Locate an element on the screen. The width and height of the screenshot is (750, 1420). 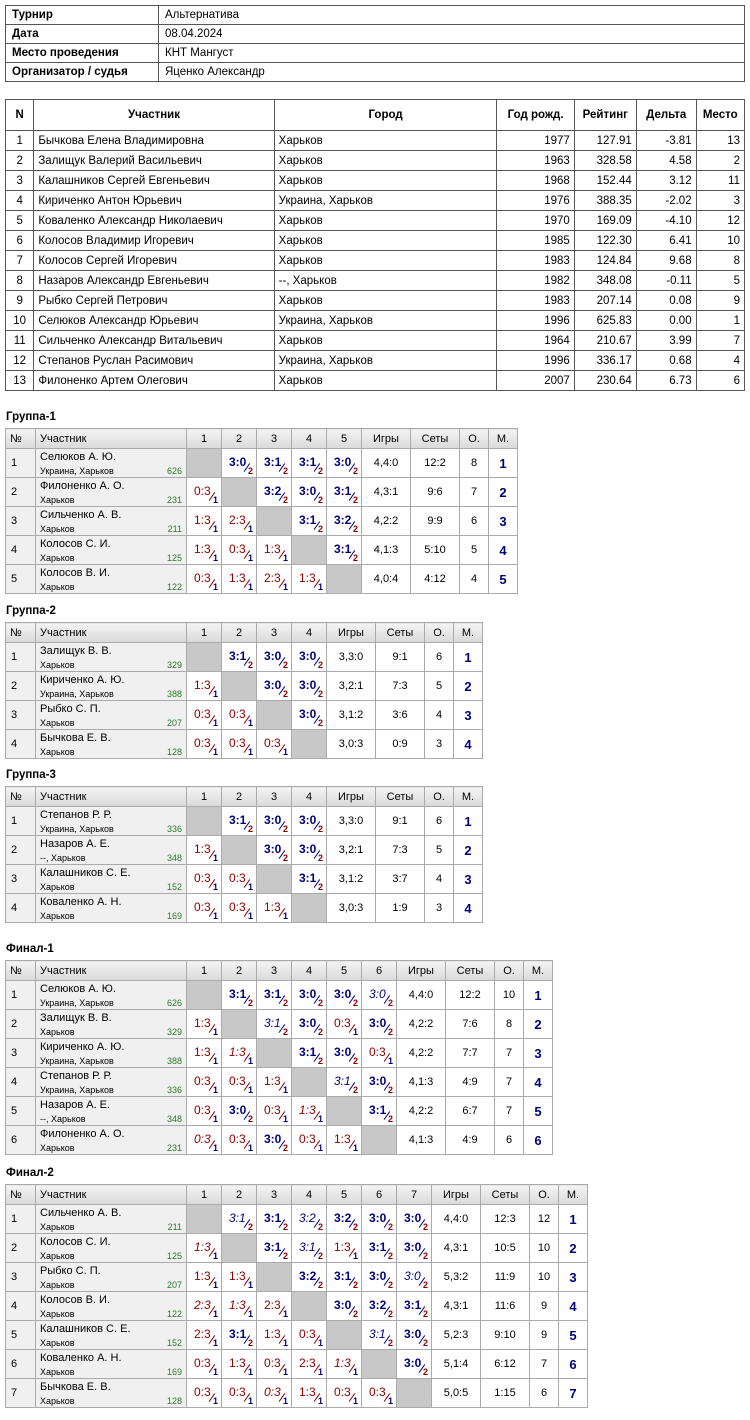
participant-cell: -3.81 is located at coordinates (666, 140).